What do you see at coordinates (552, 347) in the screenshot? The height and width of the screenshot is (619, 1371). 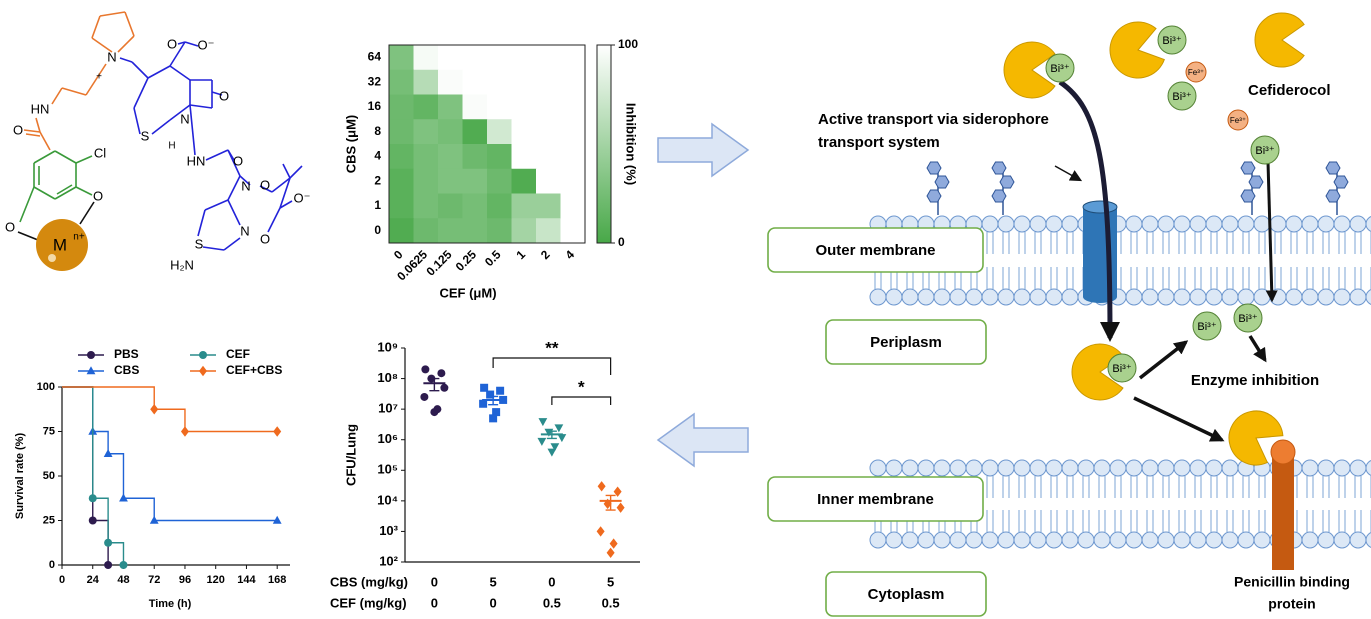 I see `significance-label: **` at bounding box center [552, 347].